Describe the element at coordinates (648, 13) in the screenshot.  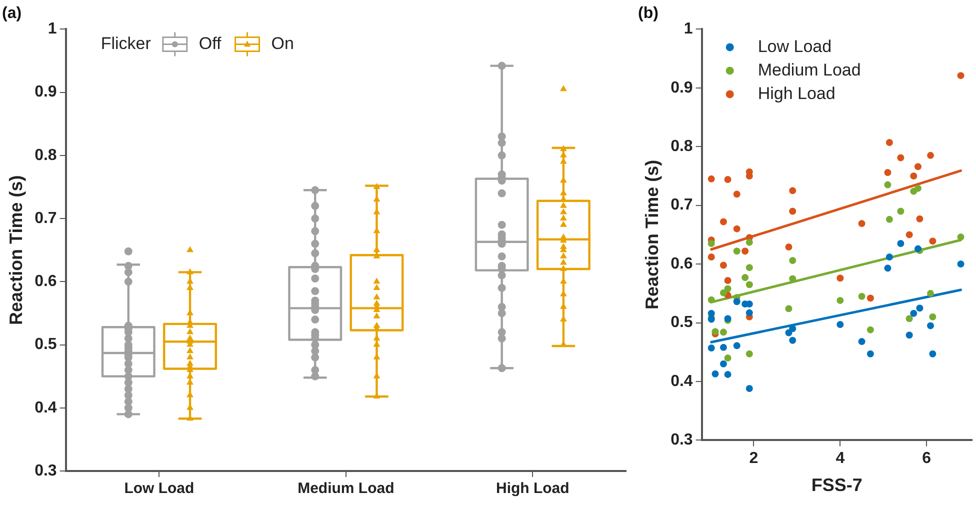
I see `chart-title: (b)` at that location.